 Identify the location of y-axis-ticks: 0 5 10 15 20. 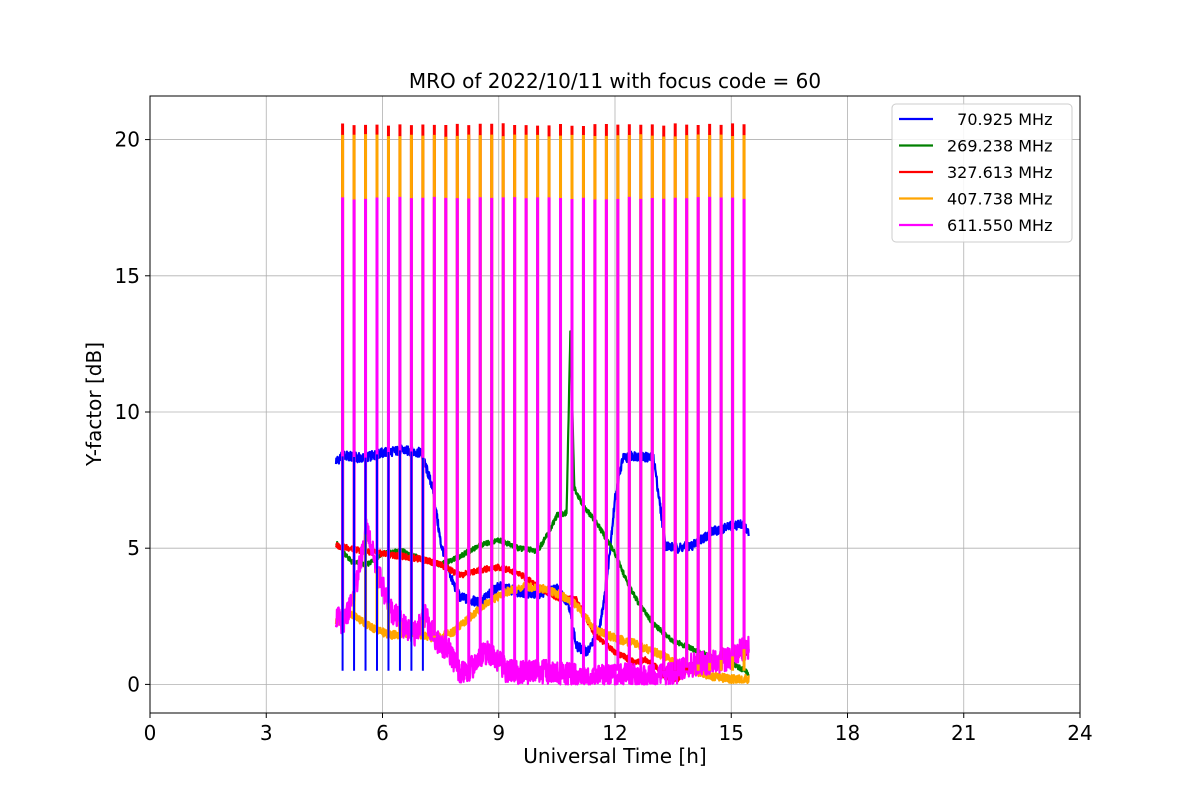
(132, 412).